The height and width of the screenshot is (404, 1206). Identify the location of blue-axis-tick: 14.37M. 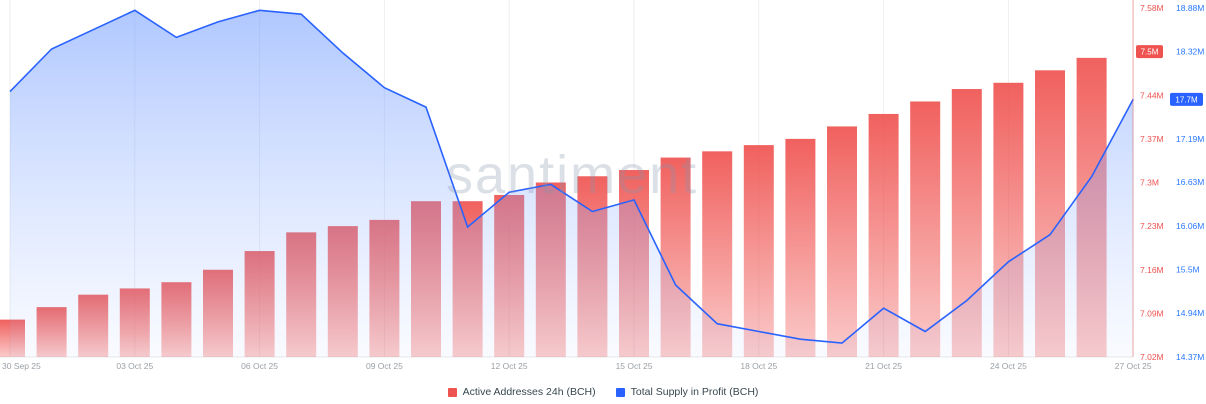
(1190, 357).